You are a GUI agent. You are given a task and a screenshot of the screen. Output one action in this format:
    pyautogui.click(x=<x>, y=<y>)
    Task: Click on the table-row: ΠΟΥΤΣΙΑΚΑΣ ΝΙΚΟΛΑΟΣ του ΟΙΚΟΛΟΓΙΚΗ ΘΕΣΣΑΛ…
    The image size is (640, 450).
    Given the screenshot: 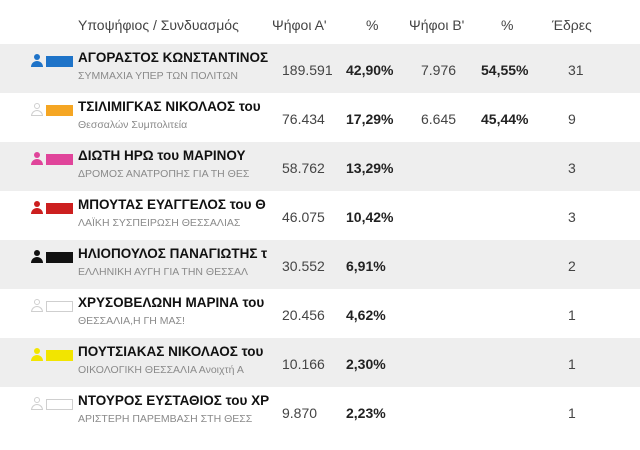 What is the action you would take?
    pyautogui.click(x=320, y=362)
    